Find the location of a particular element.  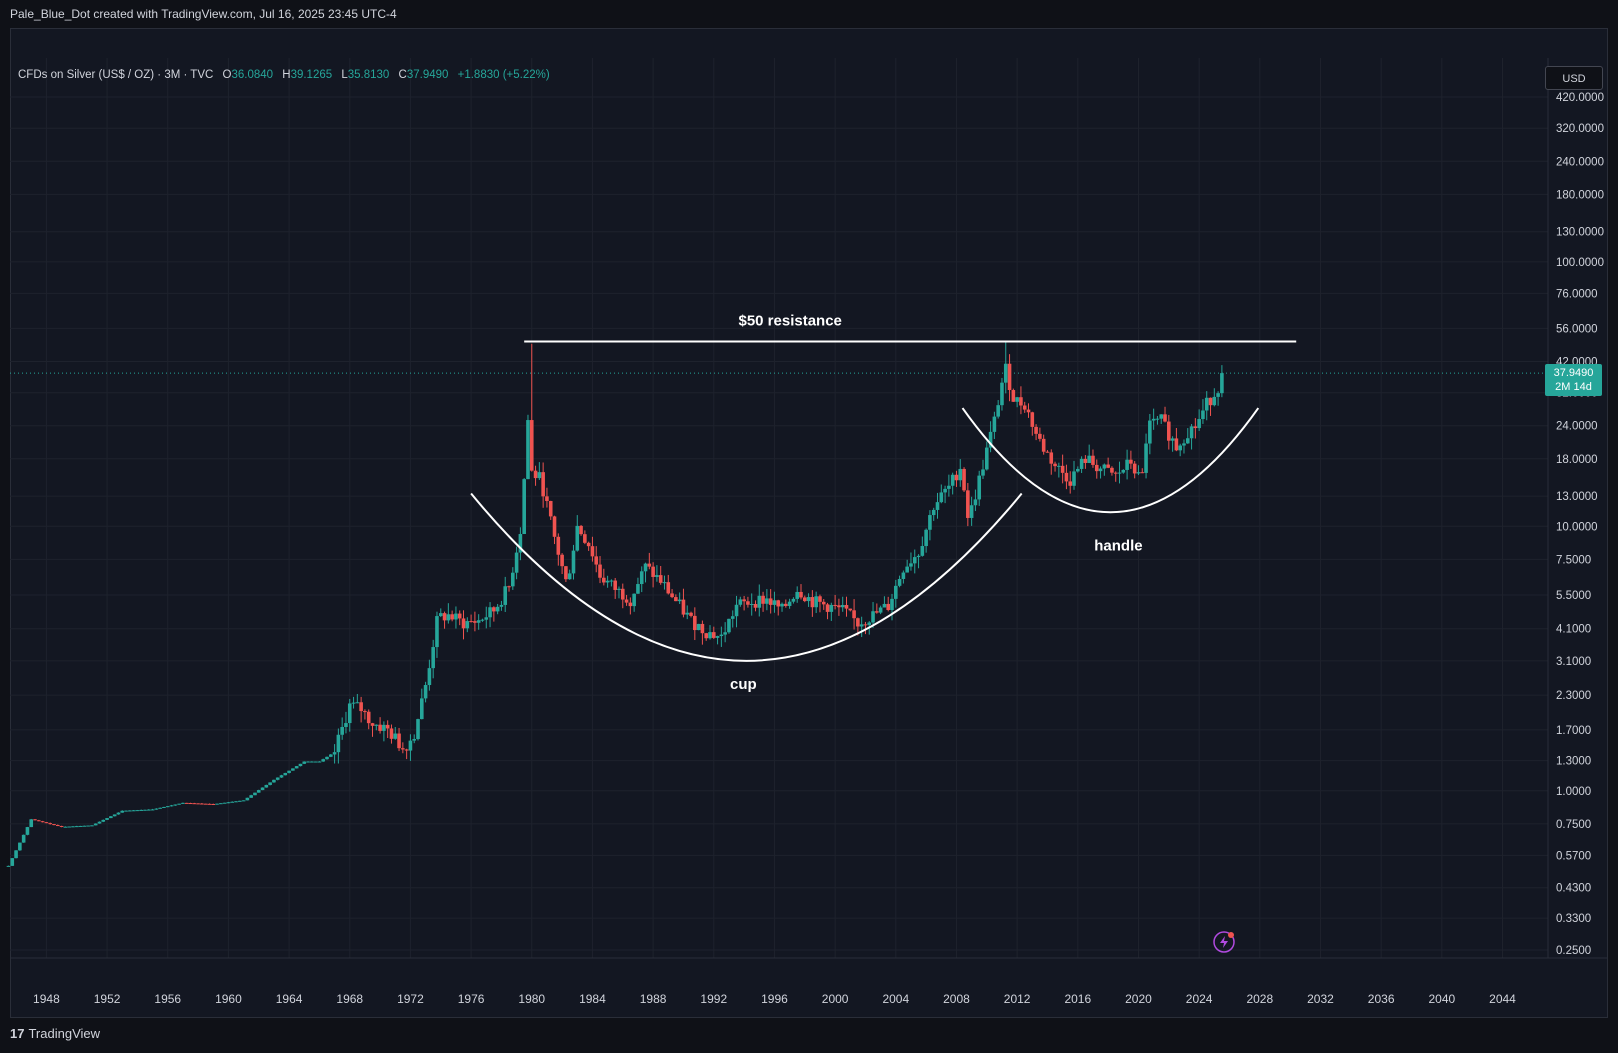

price-tick-label: 1.0000 is located at coordinates (1573, 792).